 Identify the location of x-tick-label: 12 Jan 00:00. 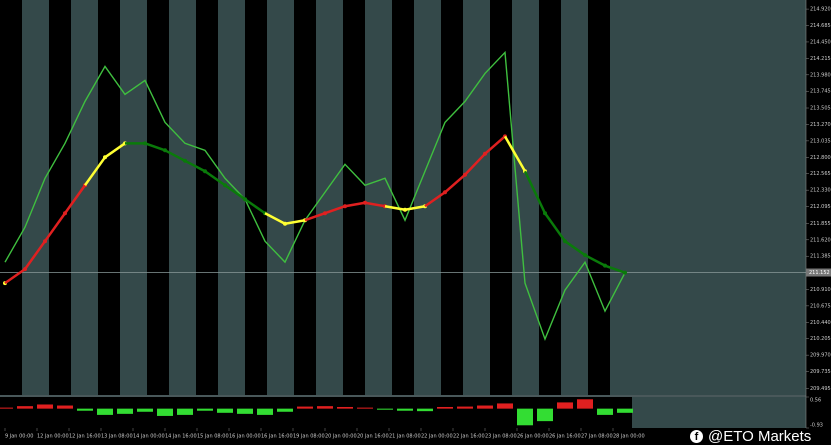
(53, 437).